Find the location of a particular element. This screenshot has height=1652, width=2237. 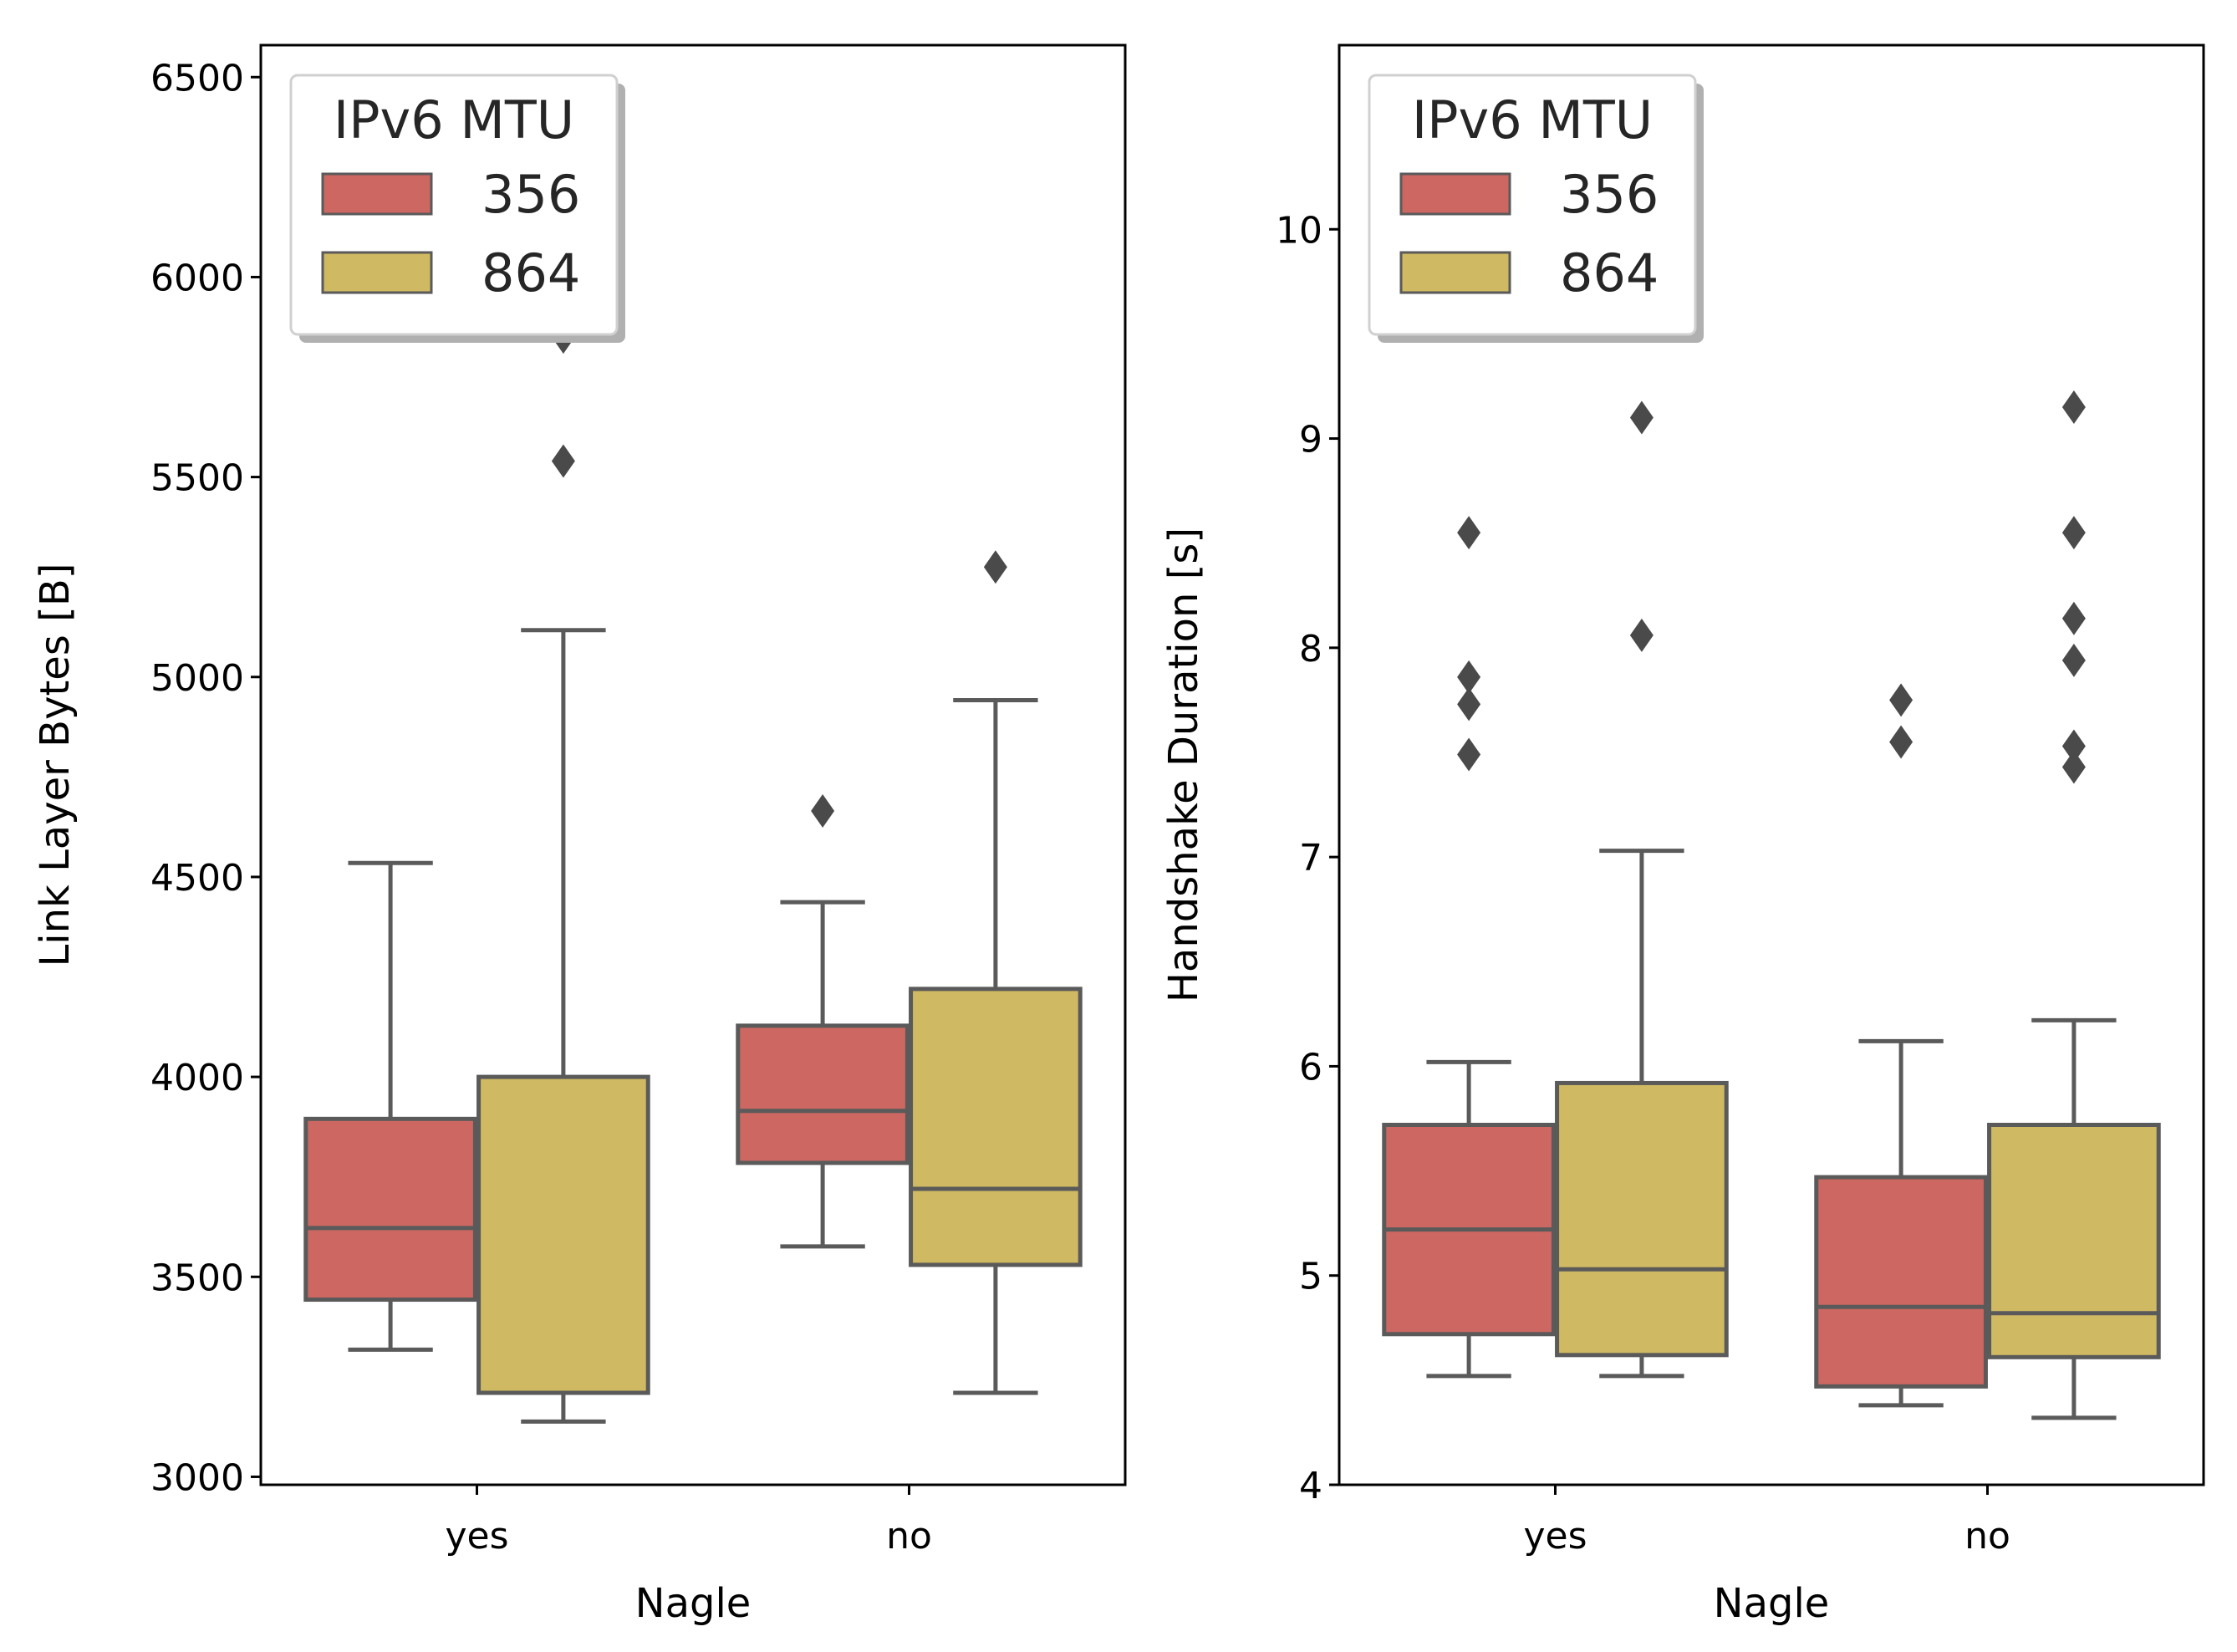

y-tick-label: 7 is located at coordinates (1310, 858).